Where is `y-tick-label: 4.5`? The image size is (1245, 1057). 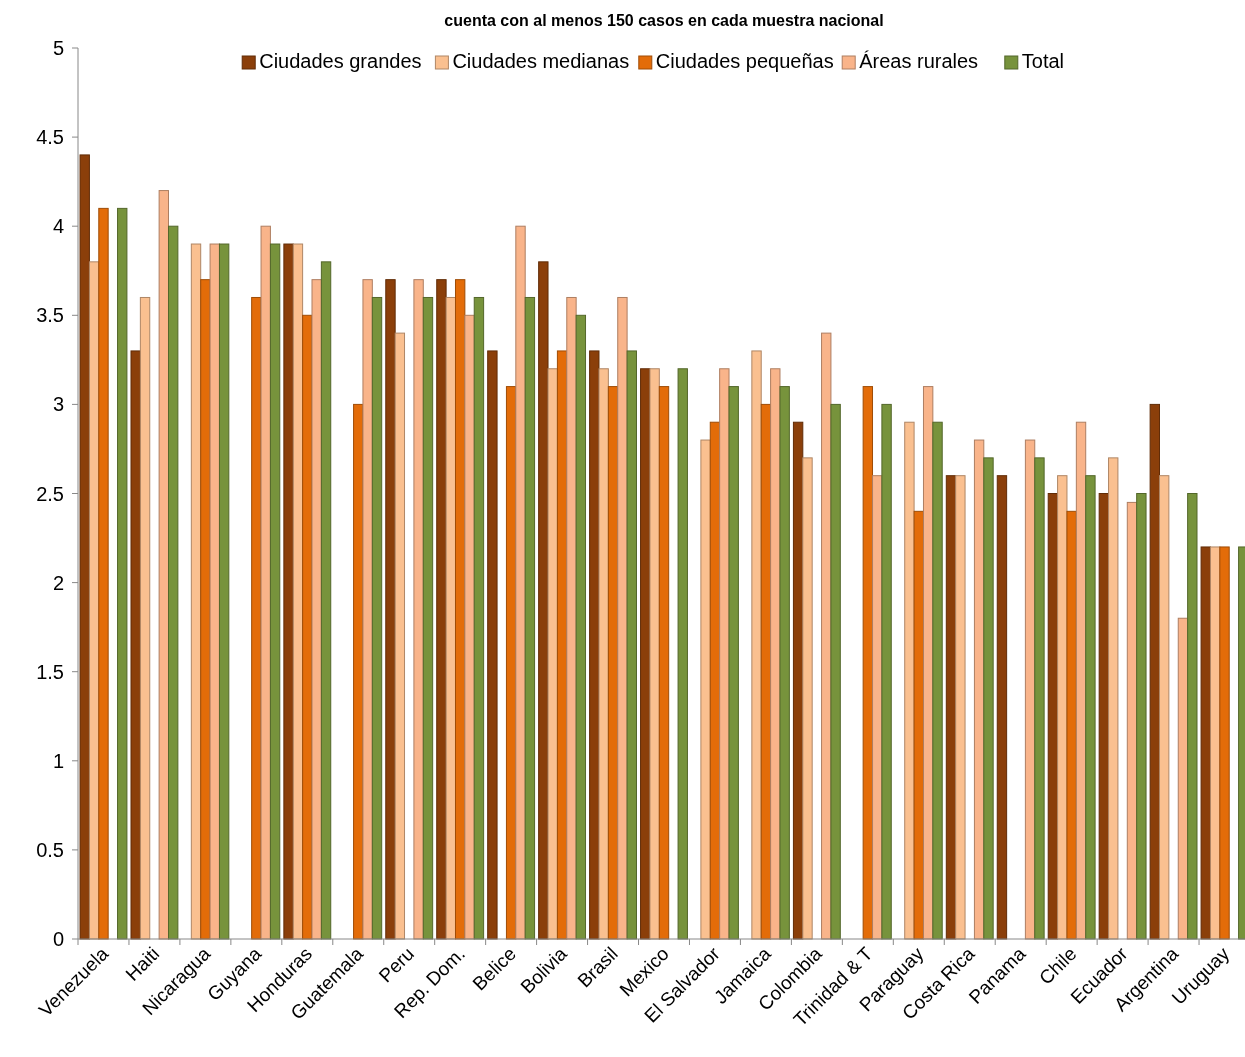
y-tick-label: 4.5 is located at coordinates (50, 137).